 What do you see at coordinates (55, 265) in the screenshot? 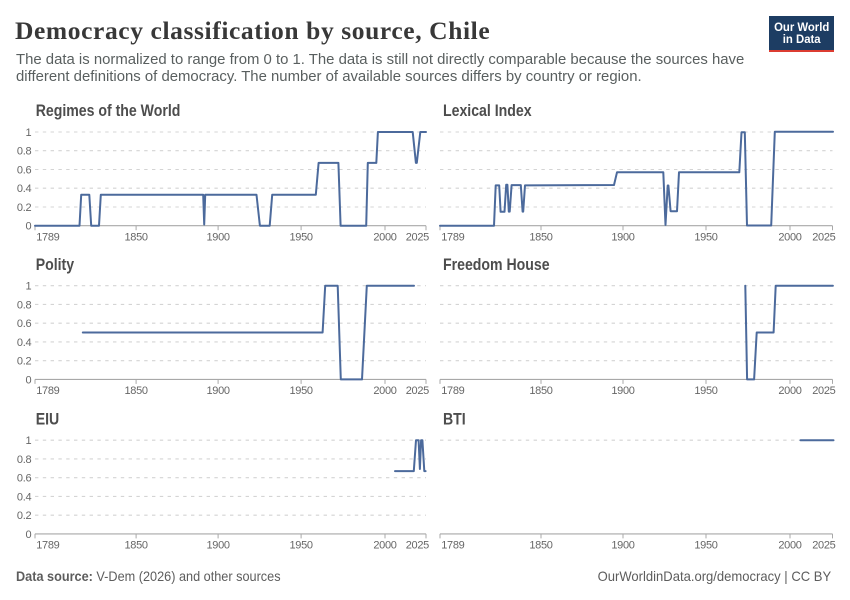
I see `svg-text: Polity` at bounding box center [55, 265].